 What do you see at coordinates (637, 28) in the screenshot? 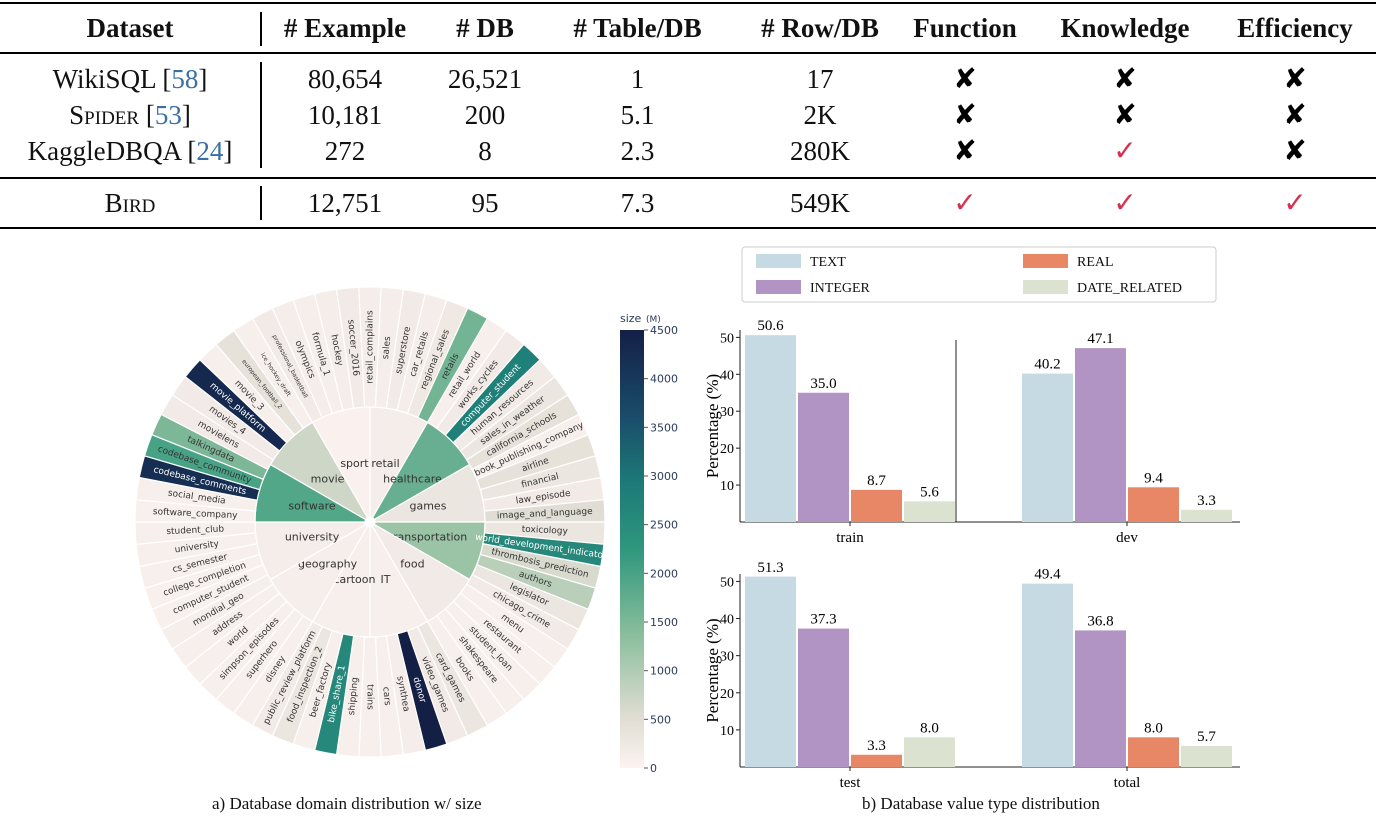
I see `header-table-per-db: # Table/DB` at bounding box center [637, 28].